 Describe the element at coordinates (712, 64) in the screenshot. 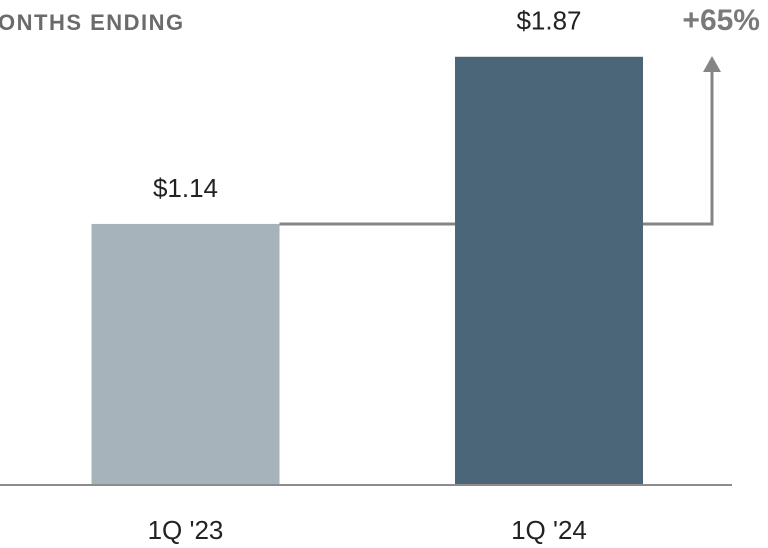

I see `arrow-head` at that location.